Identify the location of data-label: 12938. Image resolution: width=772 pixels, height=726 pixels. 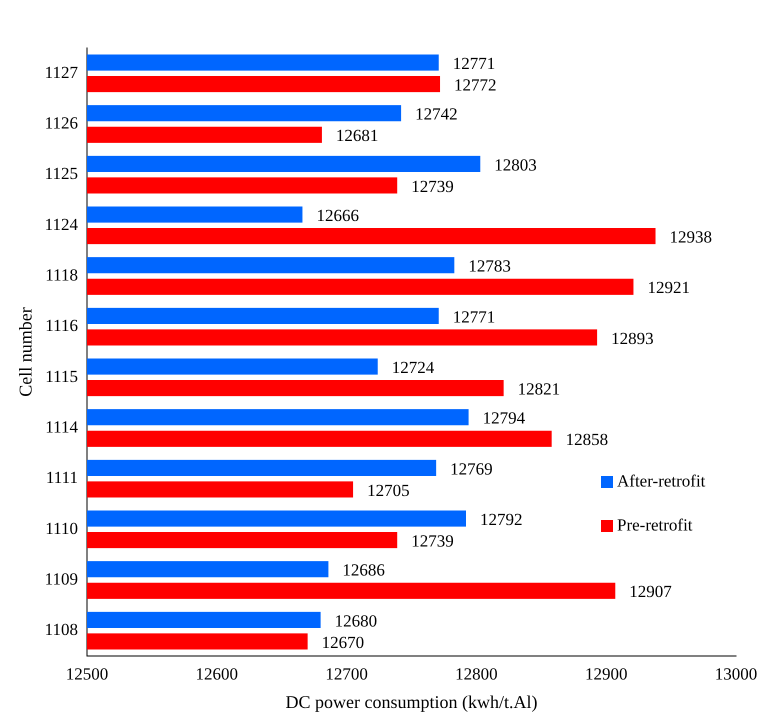
(691, 237).